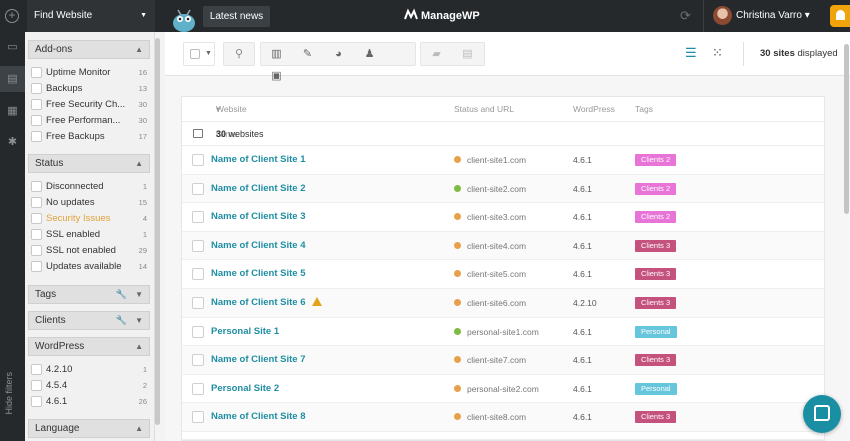 The image size is (850, 441). Describe the element at coordinates (89, 73) in the screenshot. I see `filter-item: Uptime Monitor 16` at that location.